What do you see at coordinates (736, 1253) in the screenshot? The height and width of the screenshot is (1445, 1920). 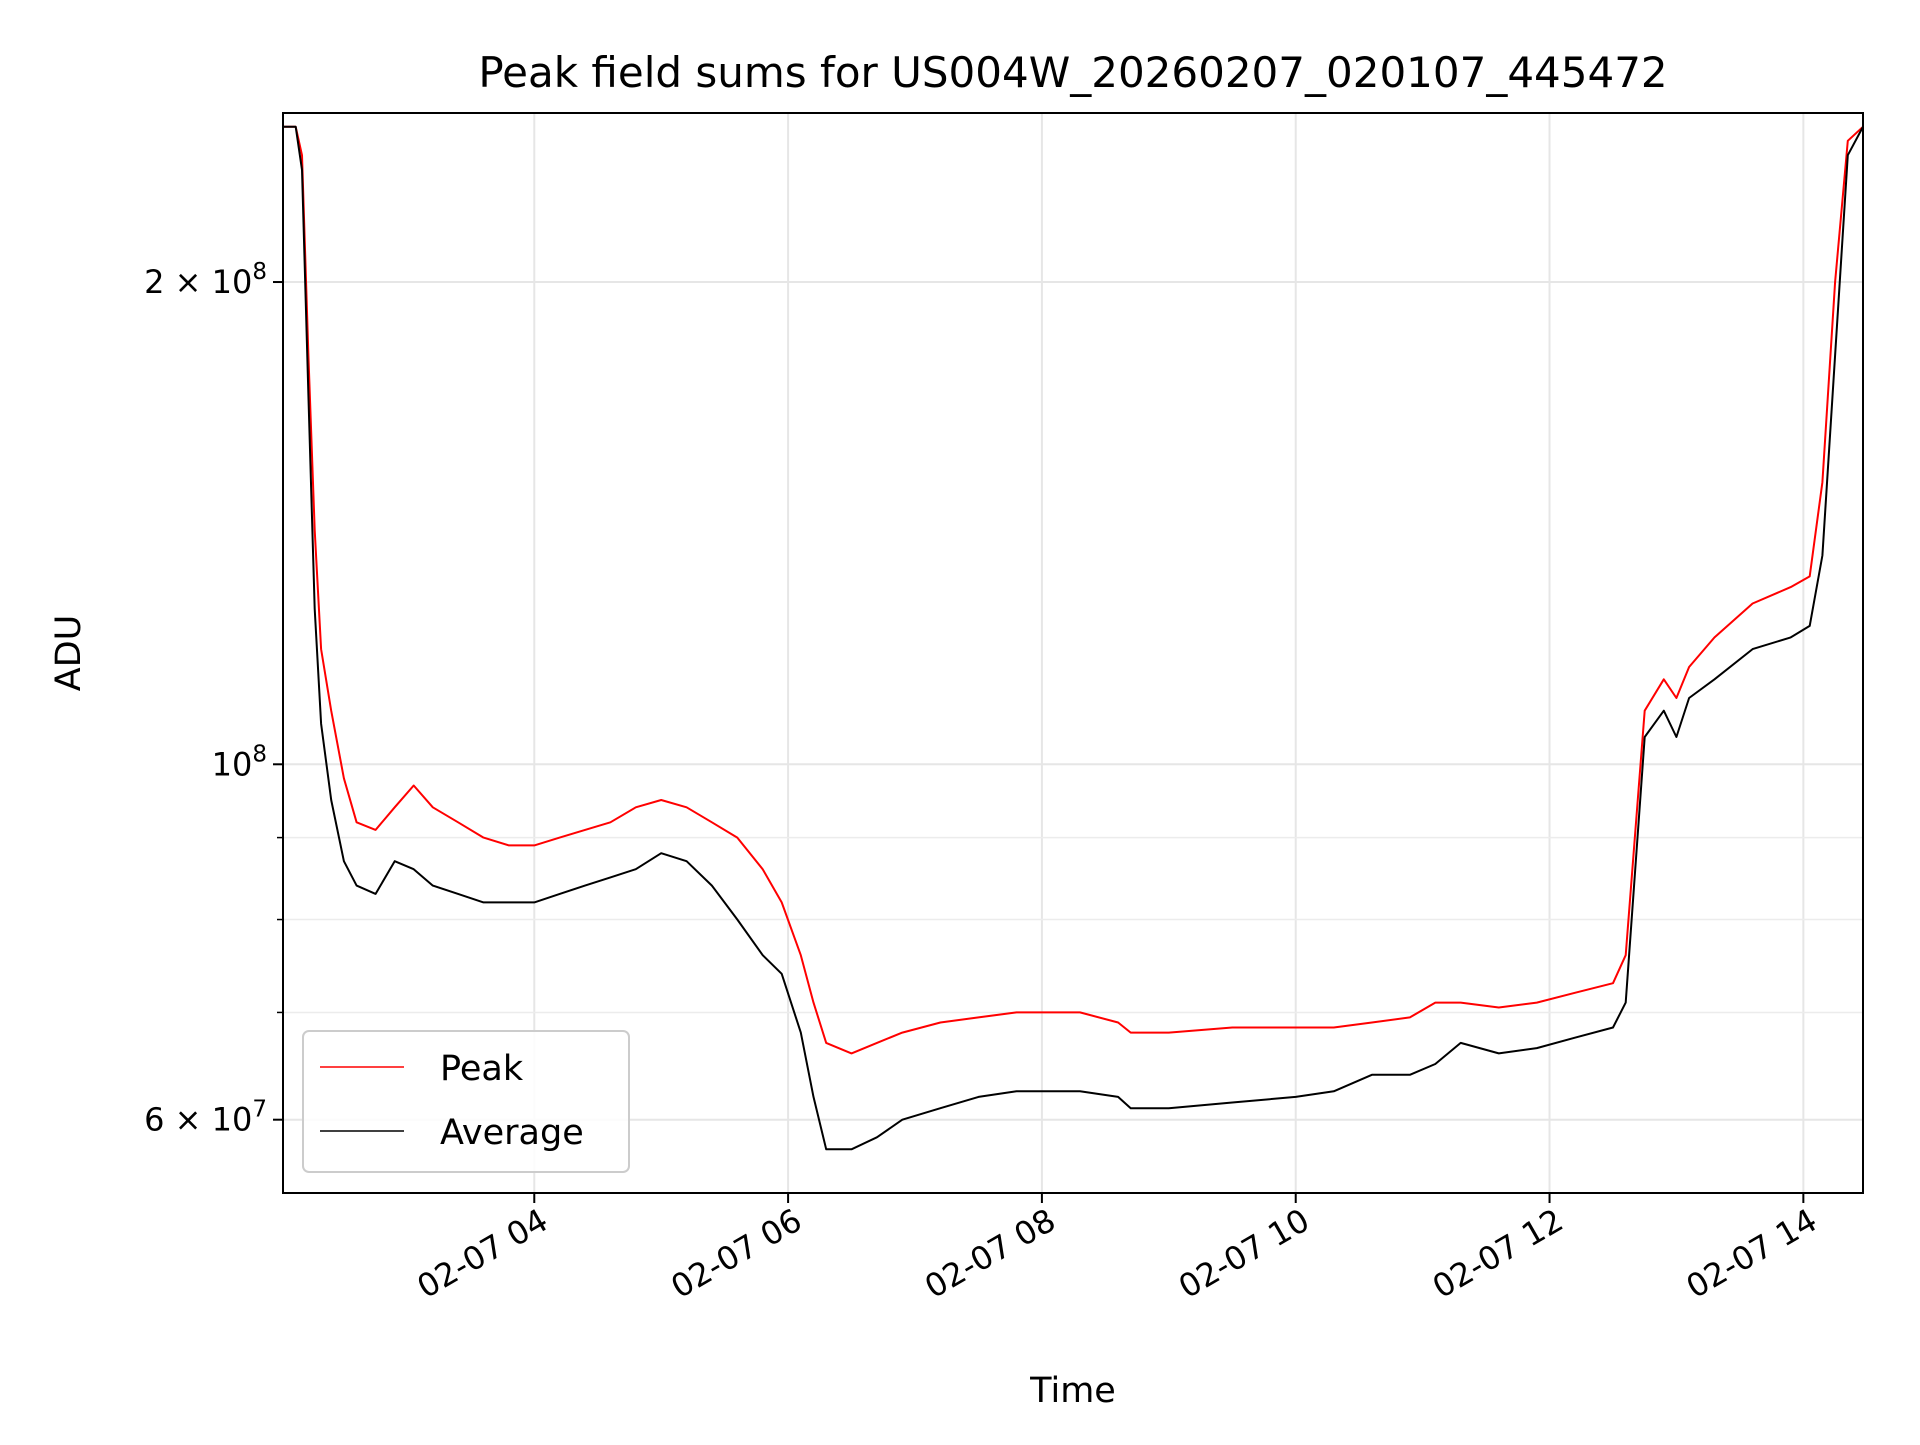 I see `x-tick-label: 02-07 06` at bounding box center [736, 1253].